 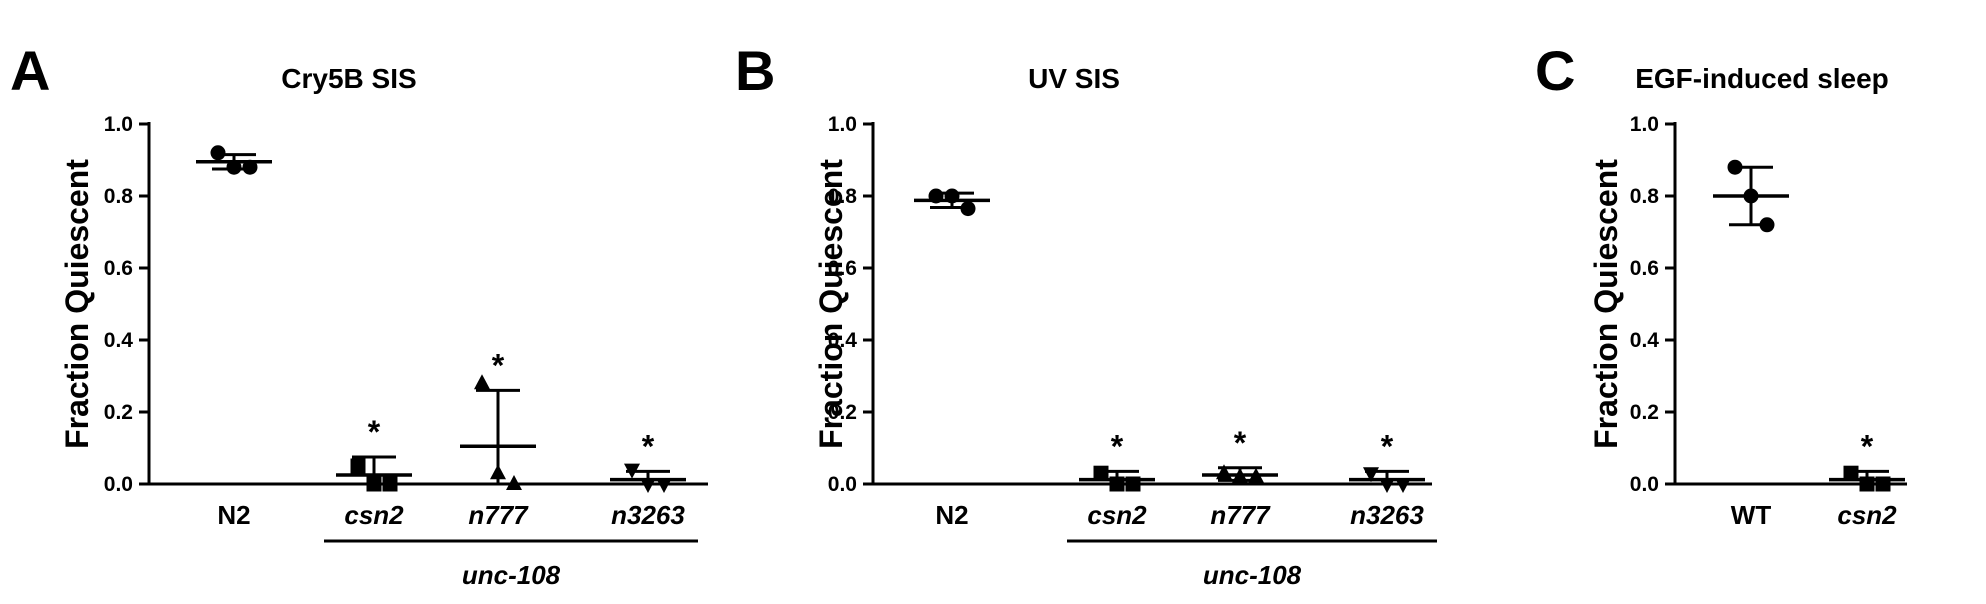 What do you see at coordinates (1074, 78) in the screenshot?
I see `chart-title: UV SIS` at bounding box center [1074, 78].